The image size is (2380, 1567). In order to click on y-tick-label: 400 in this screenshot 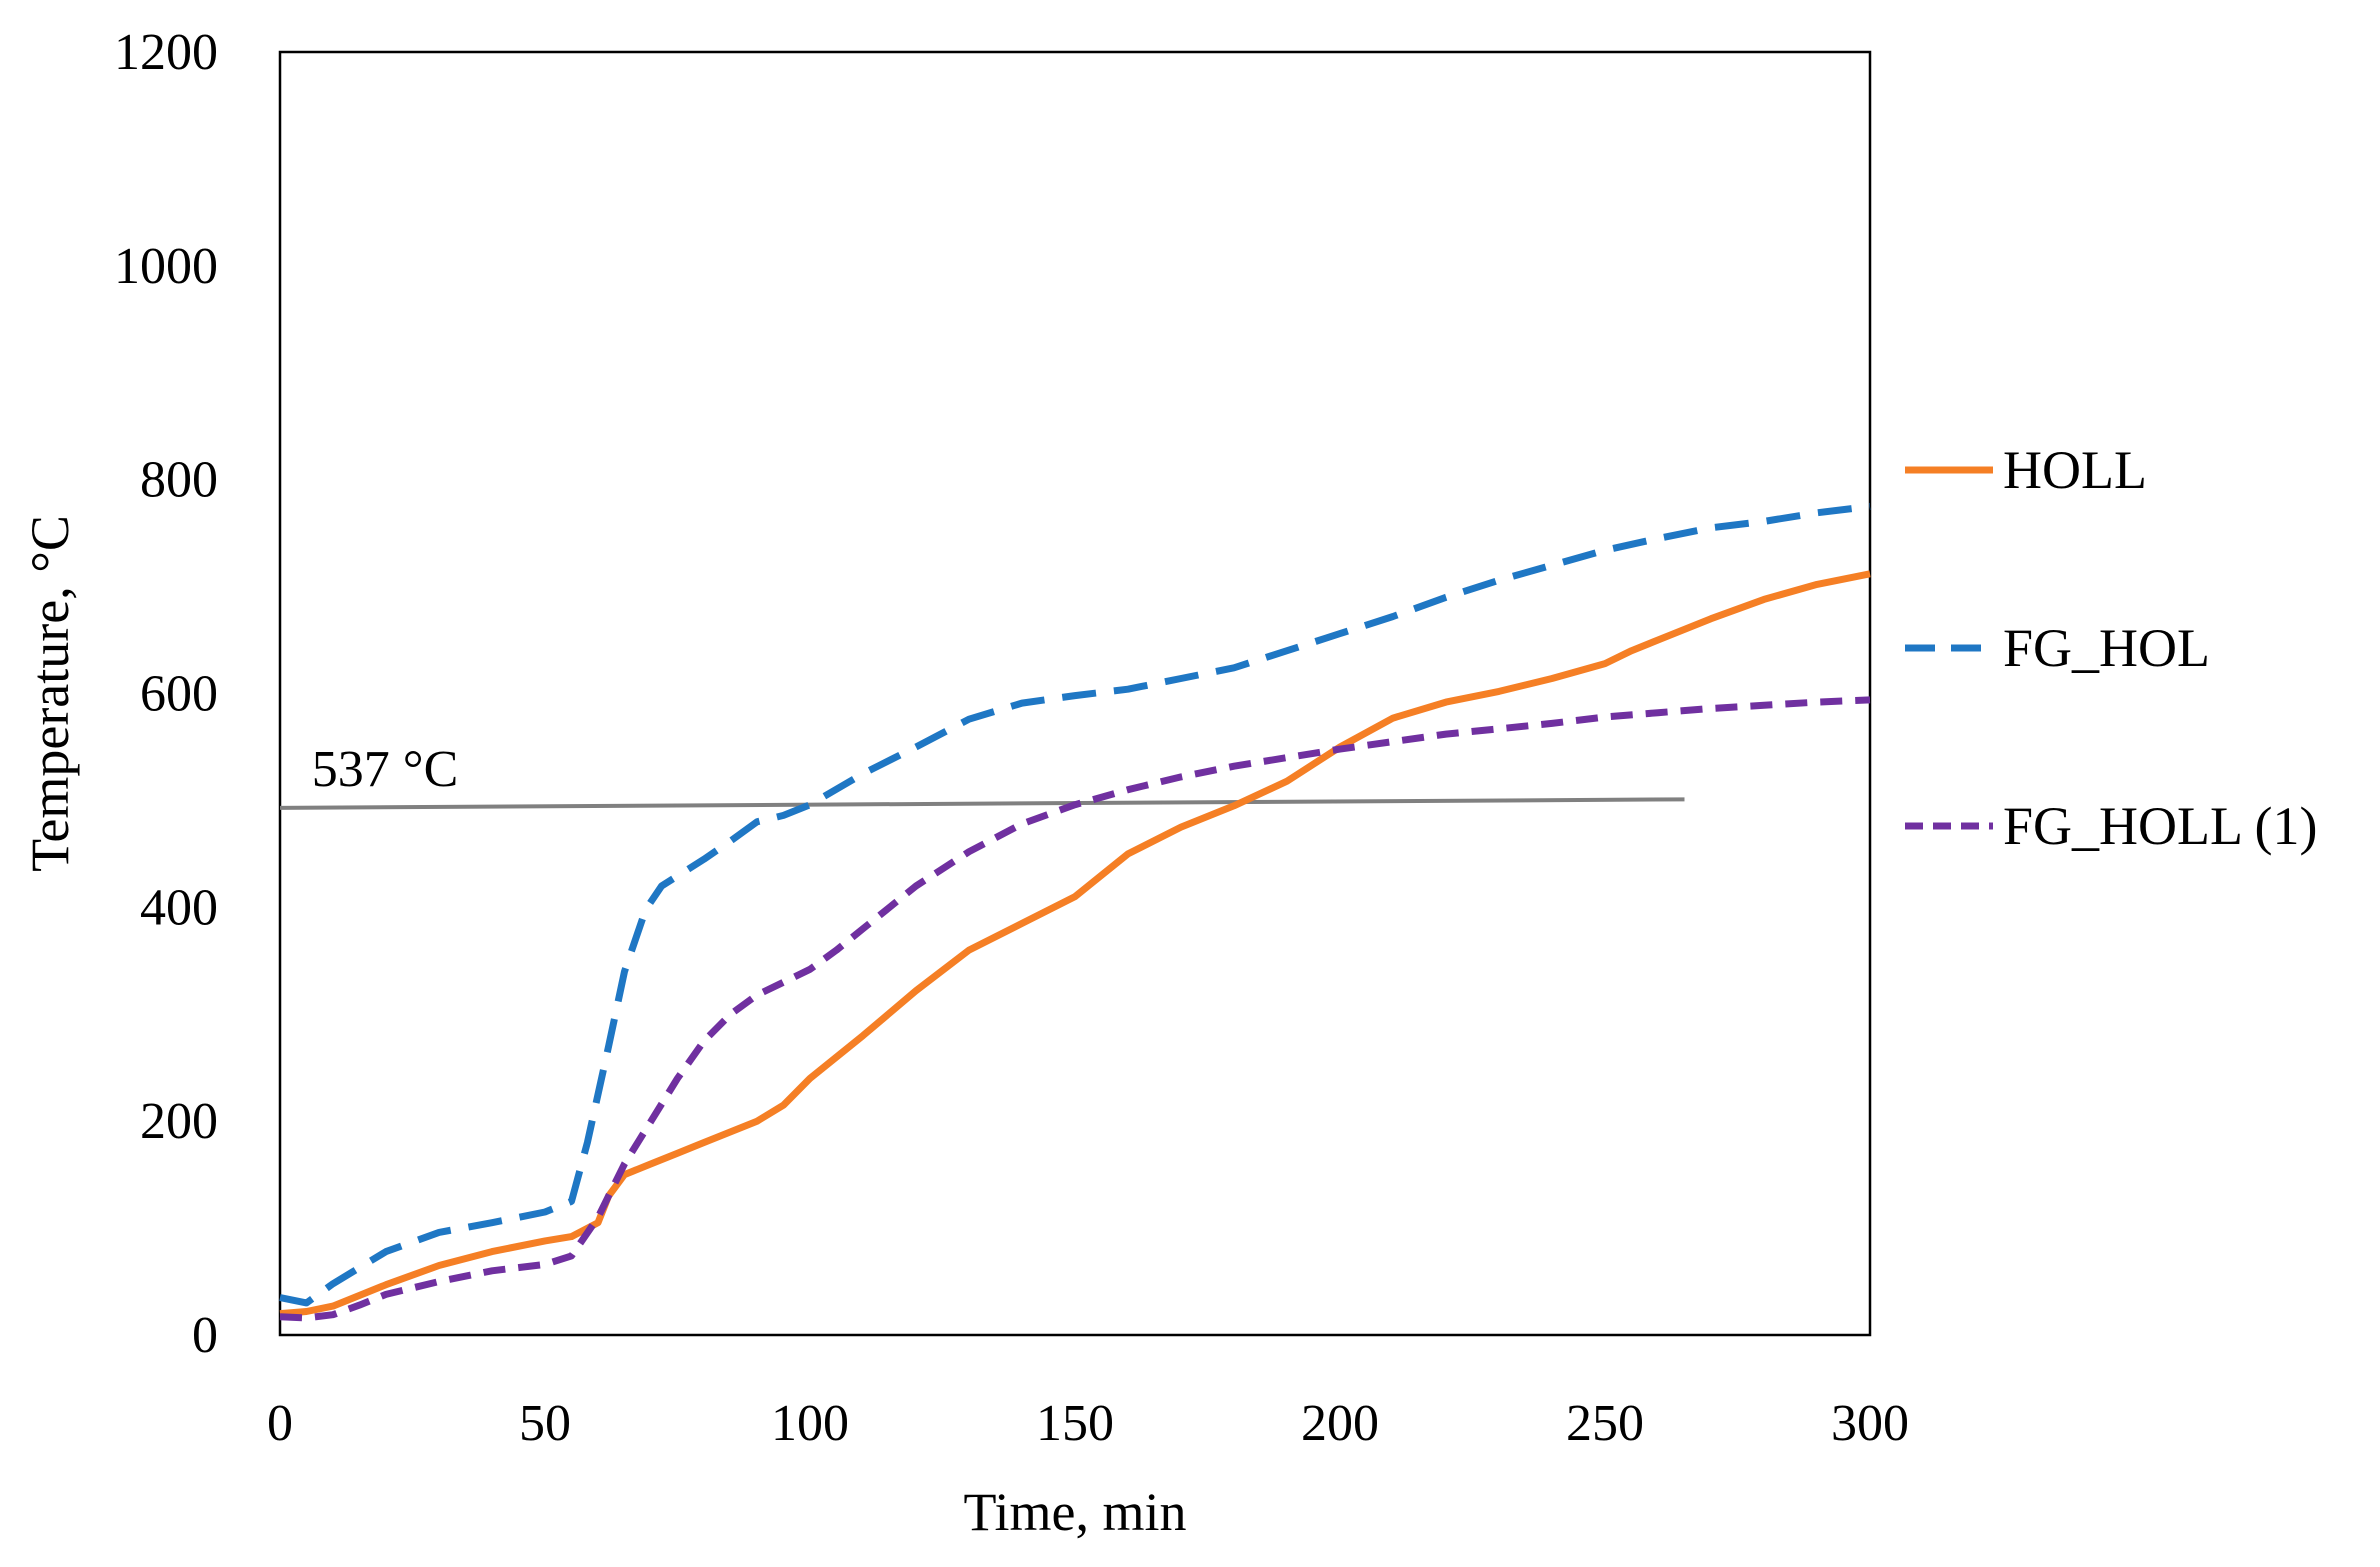, I will do `click(179, 907)`.